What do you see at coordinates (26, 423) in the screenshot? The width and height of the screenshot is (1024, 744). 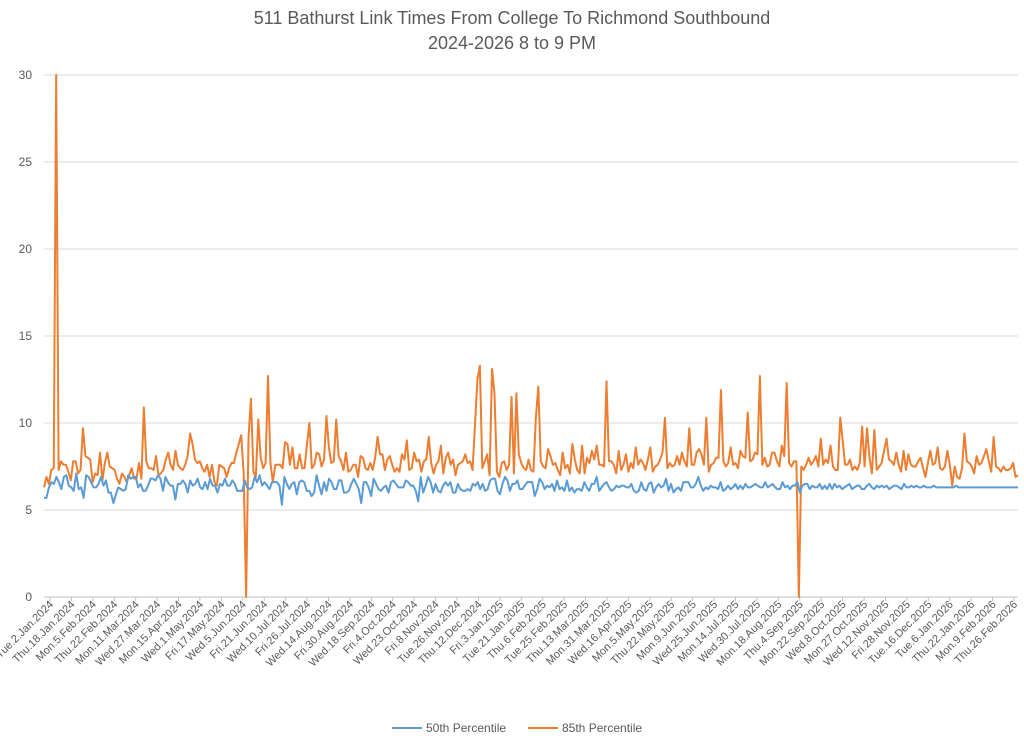 I see `y-tick-label: 10` at bounding box center [26, 423].